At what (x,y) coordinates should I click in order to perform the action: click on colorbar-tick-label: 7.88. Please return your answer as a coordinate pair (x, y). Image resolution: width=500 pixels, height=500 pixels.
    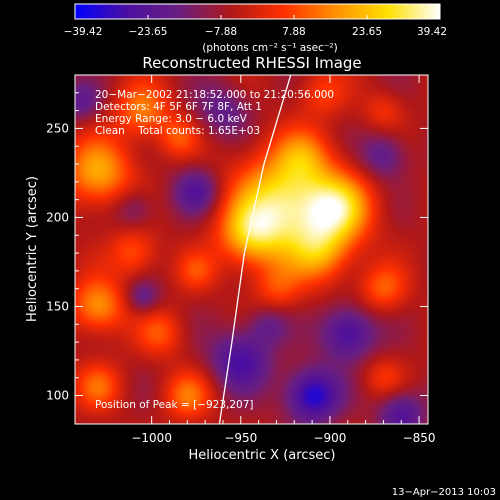
    Looking at the image, I should click on (293, 32).